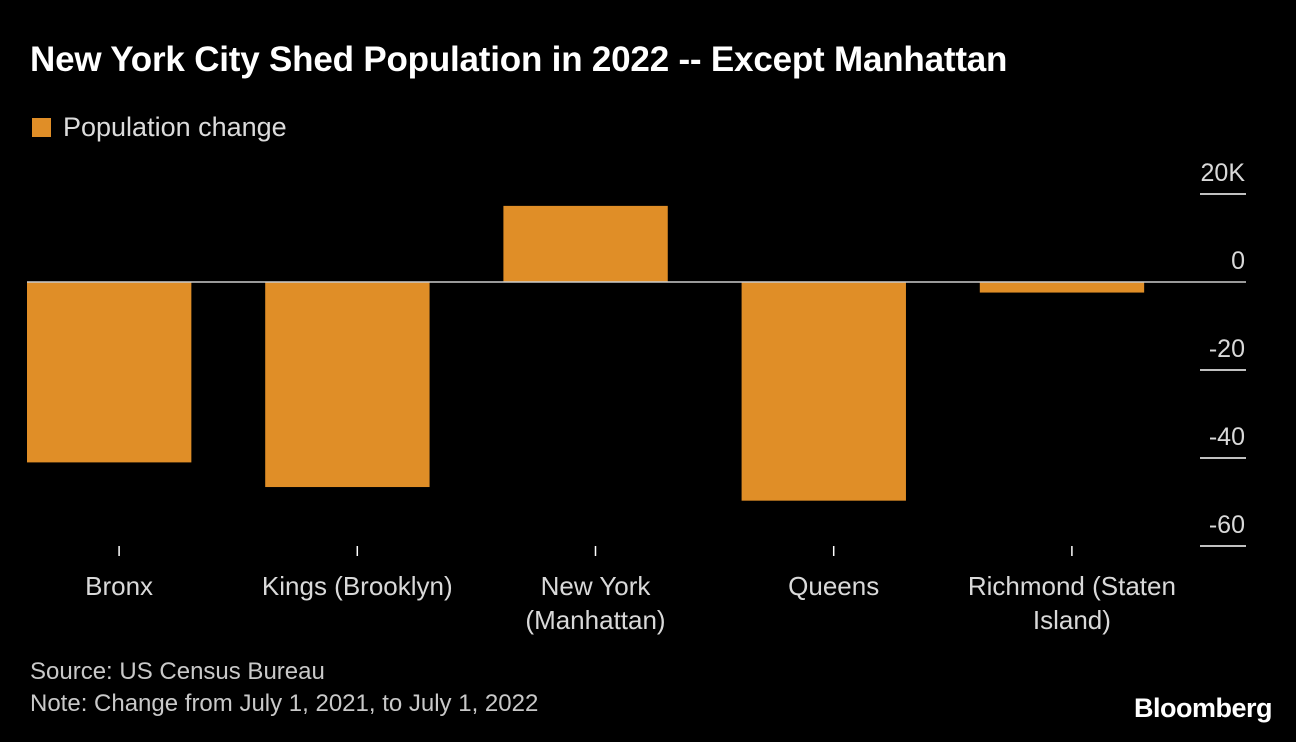  I want to click on x-tick-label-1: Kings (Brooklyn), so click(357, 586).